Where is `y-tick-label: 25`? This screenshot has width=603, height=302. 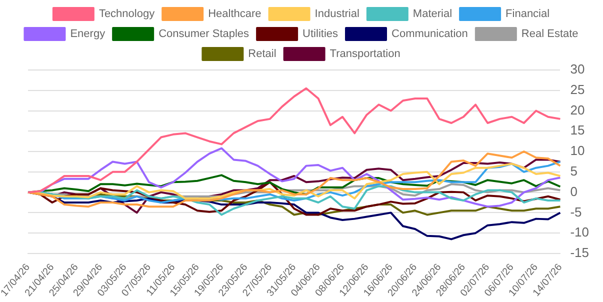
y-tick-label: 25 is located at coordinates (577, 89).